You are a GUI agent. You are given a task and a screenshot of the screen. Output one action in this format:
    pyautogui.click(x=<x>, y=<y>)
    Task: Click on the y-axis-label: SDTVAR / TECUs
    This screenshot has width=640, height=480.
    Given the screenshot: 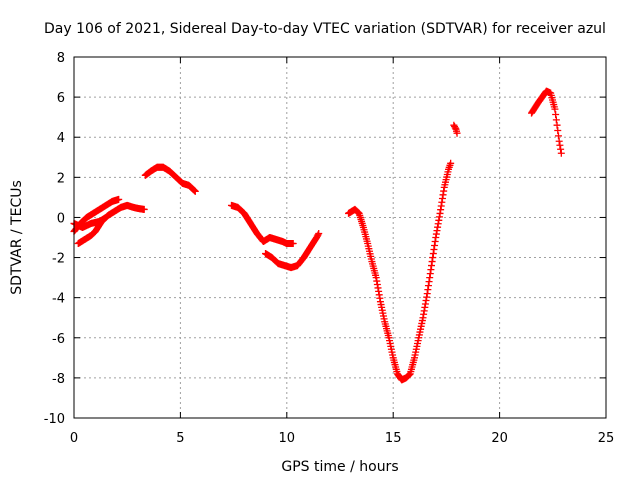 What is the action you would take?
    pyautogui.click(x=17, y=237)
    